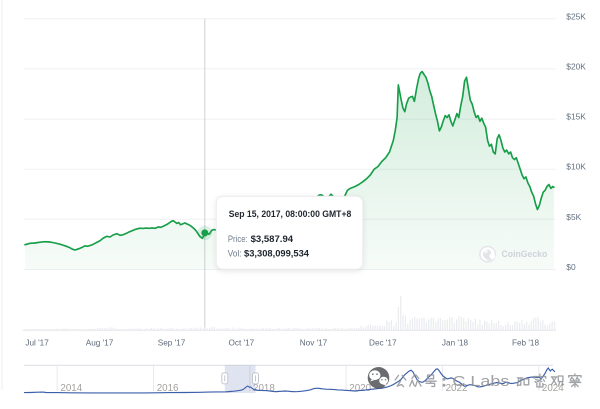  What do you see at coordinates (360, 388) in the screenshot?
I see `svg-text: 2020` at bounding box center [360, 388].